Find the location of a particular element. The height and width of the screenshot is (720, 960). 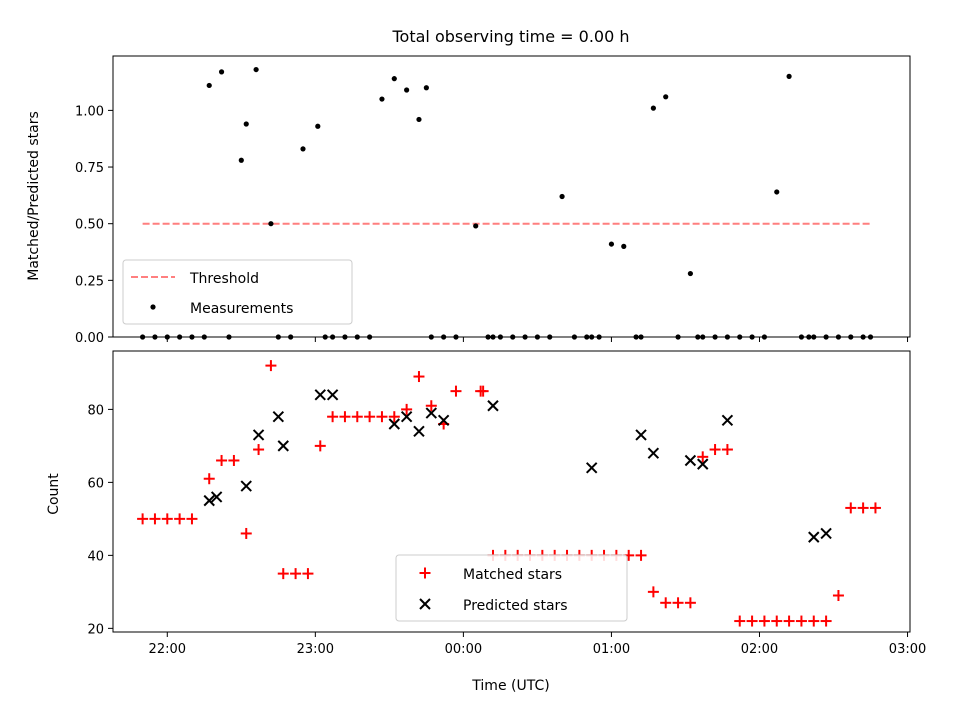

legend-predicted-label: Predicted stars is located at coordinates (515, 606).